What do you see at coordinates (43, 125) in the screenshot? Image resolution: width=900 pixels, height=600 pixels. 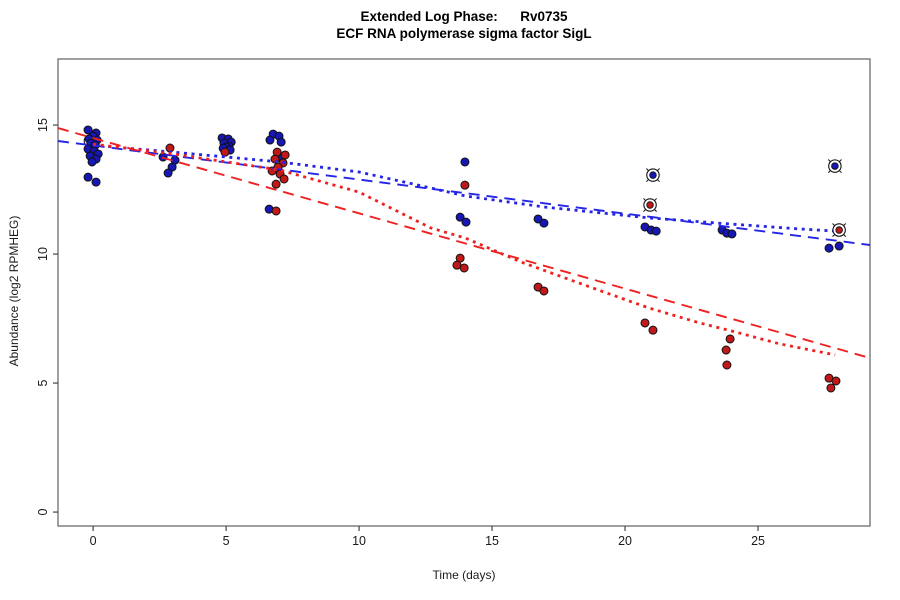 I see `y-tick-label: 15` at bounding box center [43, 125].